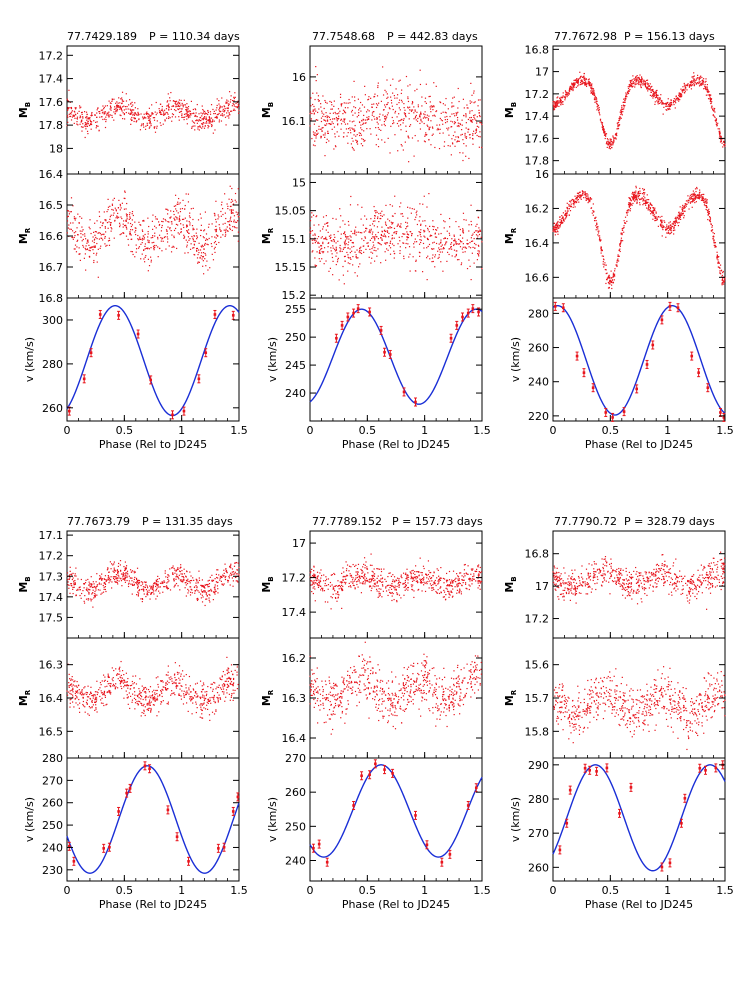 The height and width of the screenshot is (996, 747). I want to click on panel-2-xlabel: Phase (Rel to JD245, so click(396, 444).